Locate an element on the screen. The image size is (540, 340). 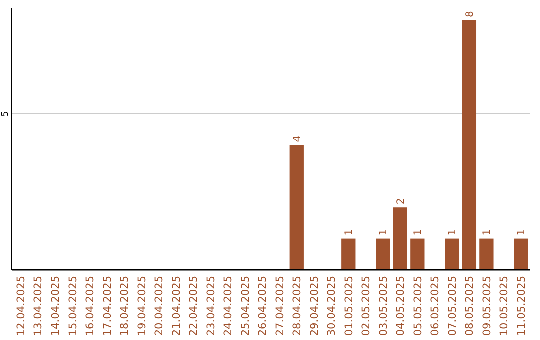
x-tick-label: 21.04.2025 is located at coordinates (176, 306).